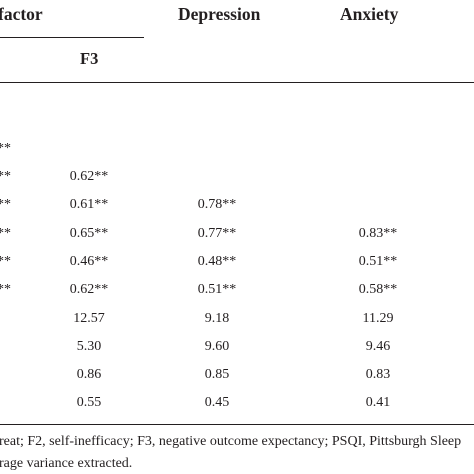 The width and height of the screenshot is (474, 474). Describe the element at coordinates (89, 346) in the screenshot. I see `cell-f3: 5.30` at that location.